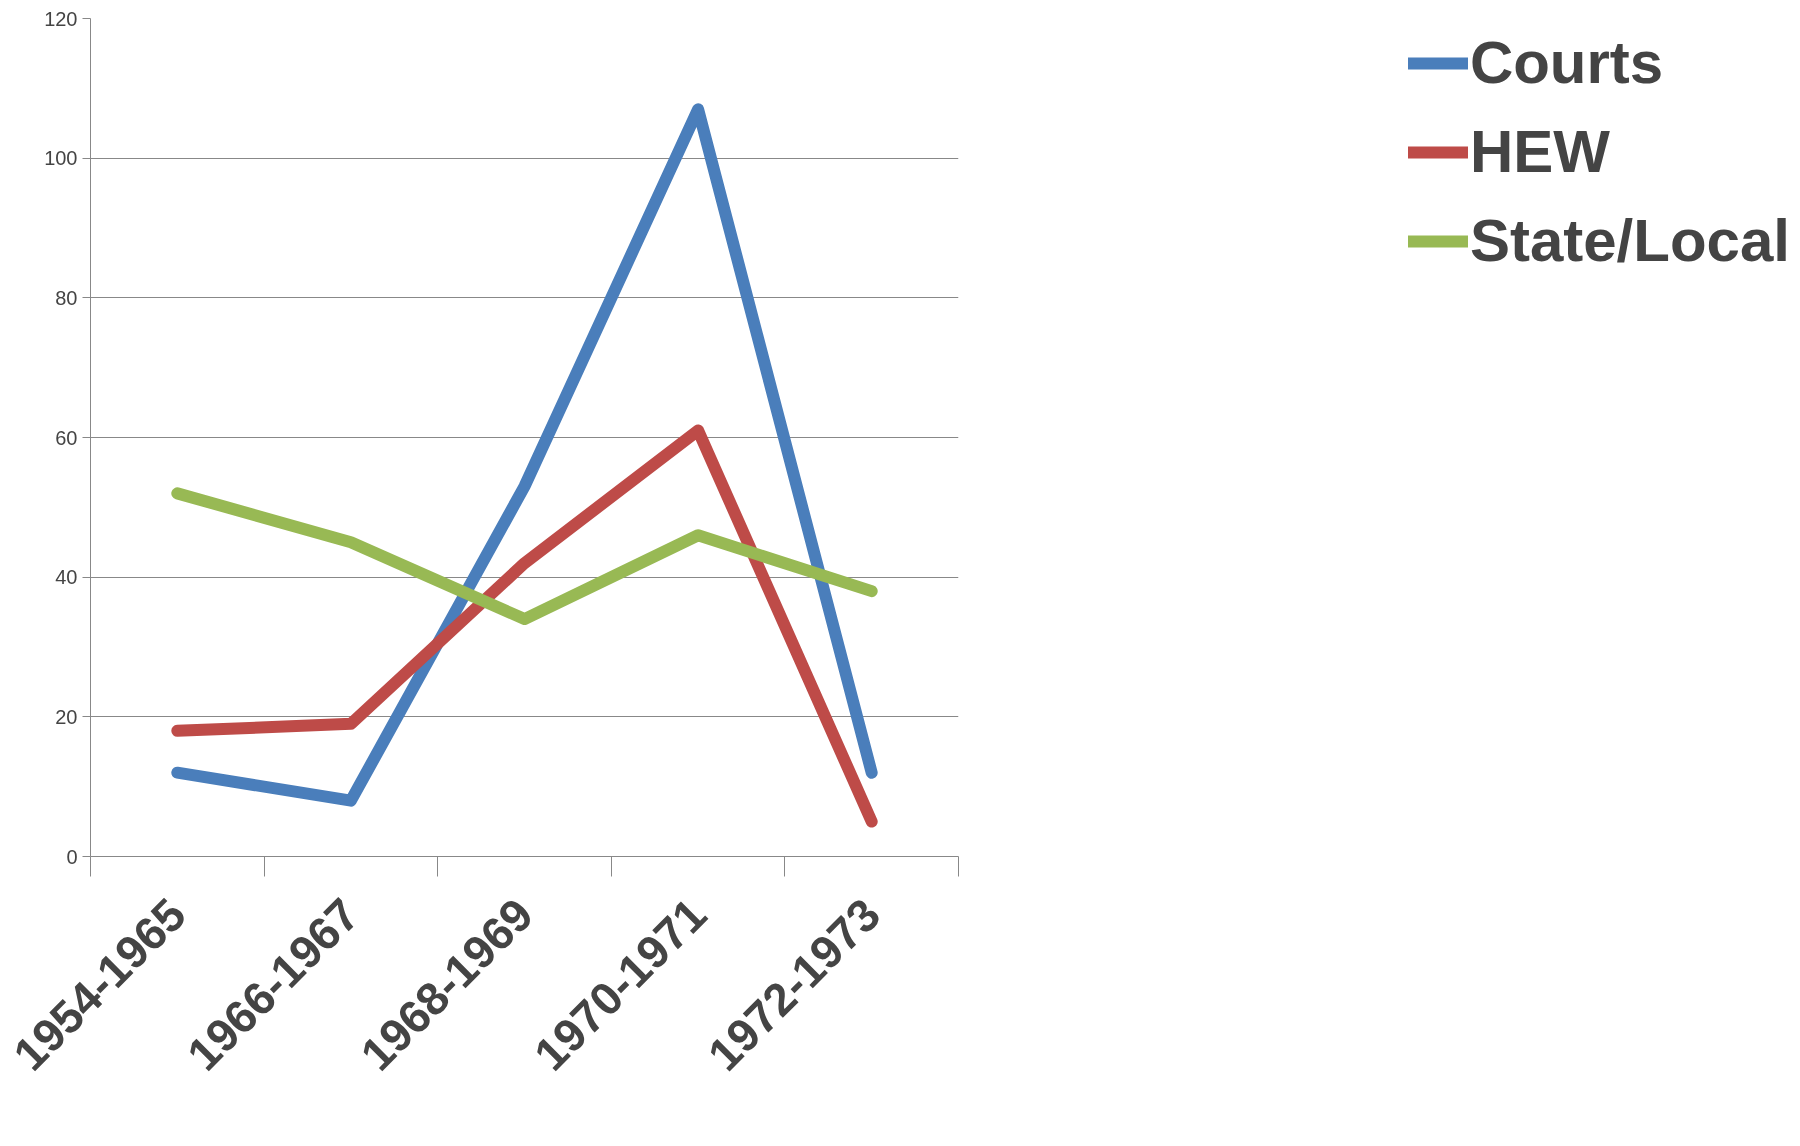 Image resolution: width=1800 pixels, height=1146 pixels. I want to click on y-tick-label: 80, so click(66, 297).